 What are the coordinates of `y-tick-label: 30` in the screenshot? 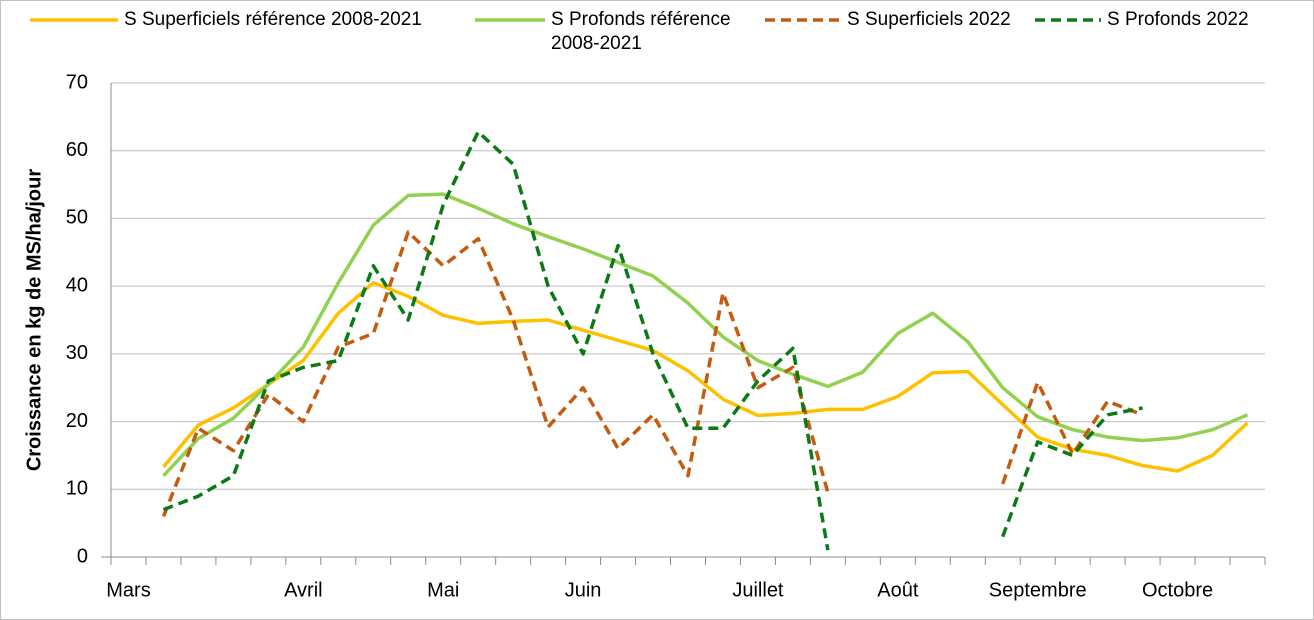 It's located at (77, 353).